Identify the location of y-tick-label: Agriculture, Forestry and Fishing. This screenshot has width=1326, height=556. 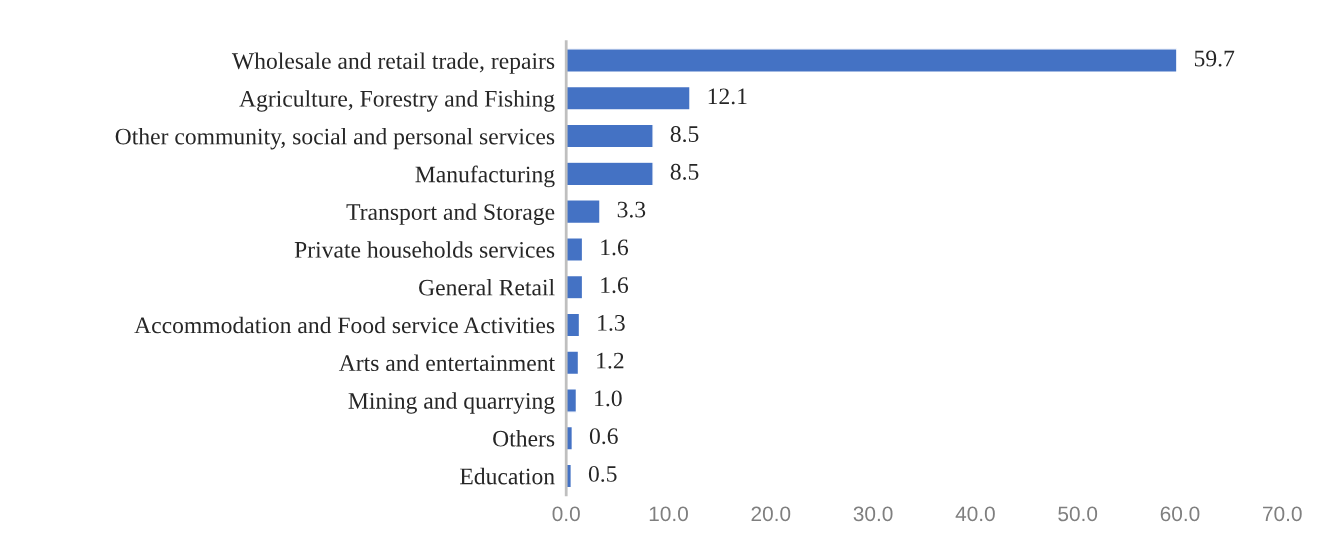
(397, 101).